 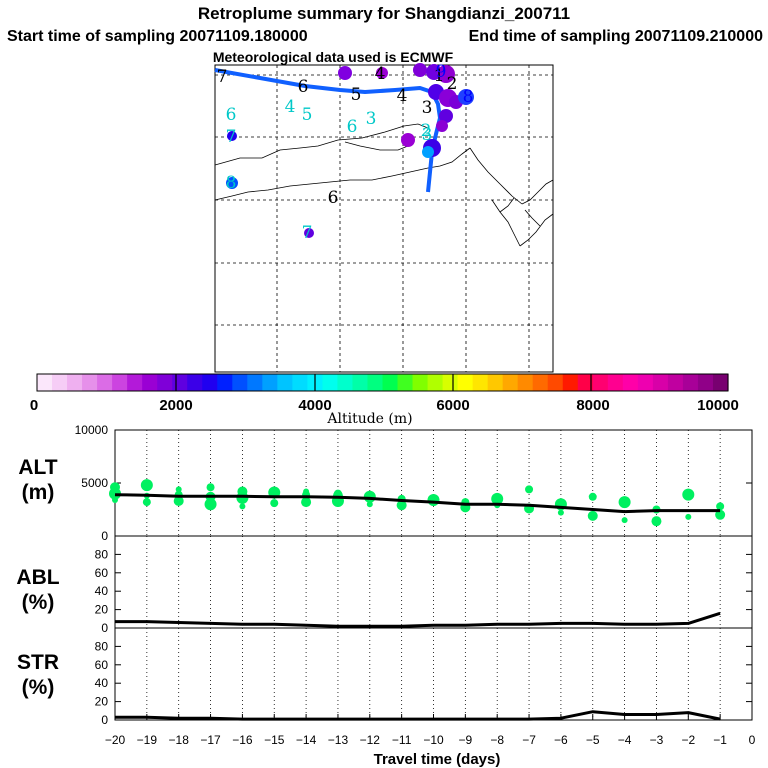 What do you see at coordinates (338, 740) in the screenshot?
I see `x-tick-label: −13` at bounding box center [338, 740].